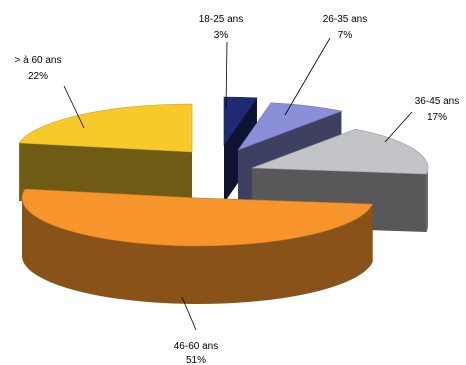 This screenshot has width=466, height=365. Describe the element at coordinates (196, 346) in the screenshot. I see `slice-label-46-60-ans: 46-60 ans` at that location.